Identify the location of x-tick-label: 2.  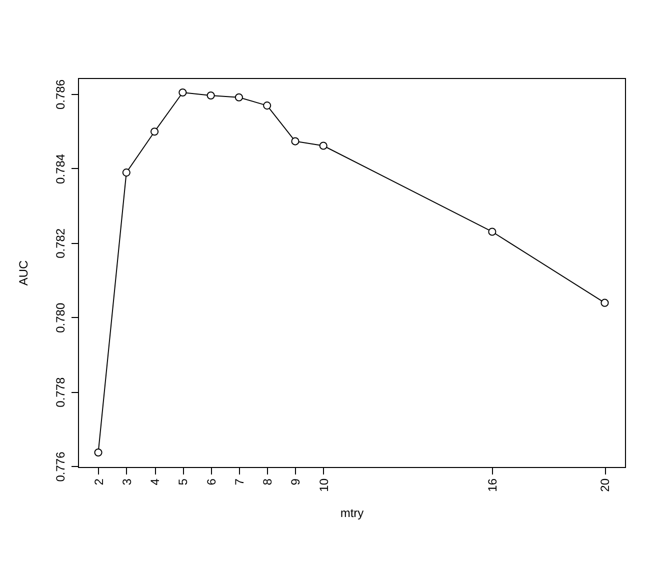
(99, 482).